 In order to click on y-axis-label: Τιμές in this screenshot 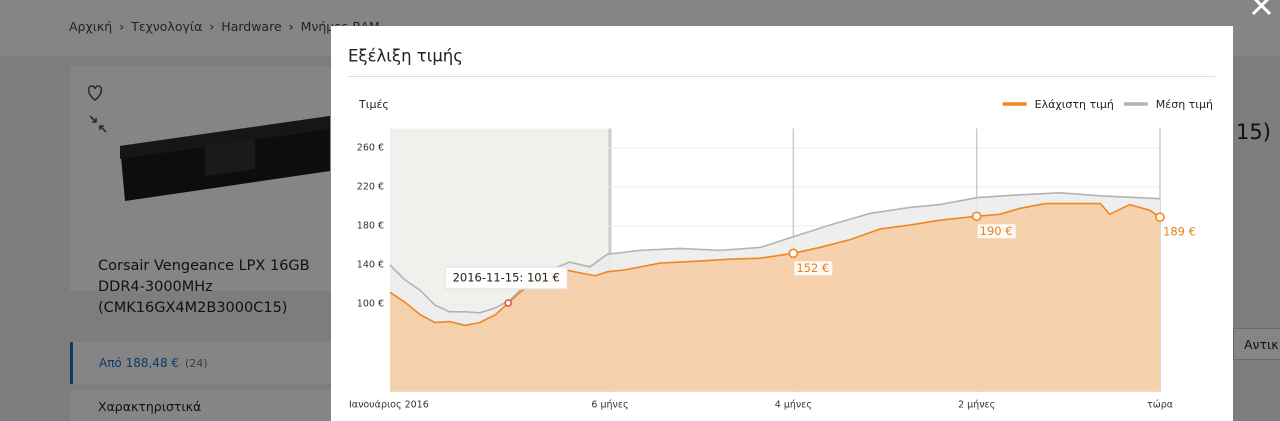, I will do `click(373, 104)`.